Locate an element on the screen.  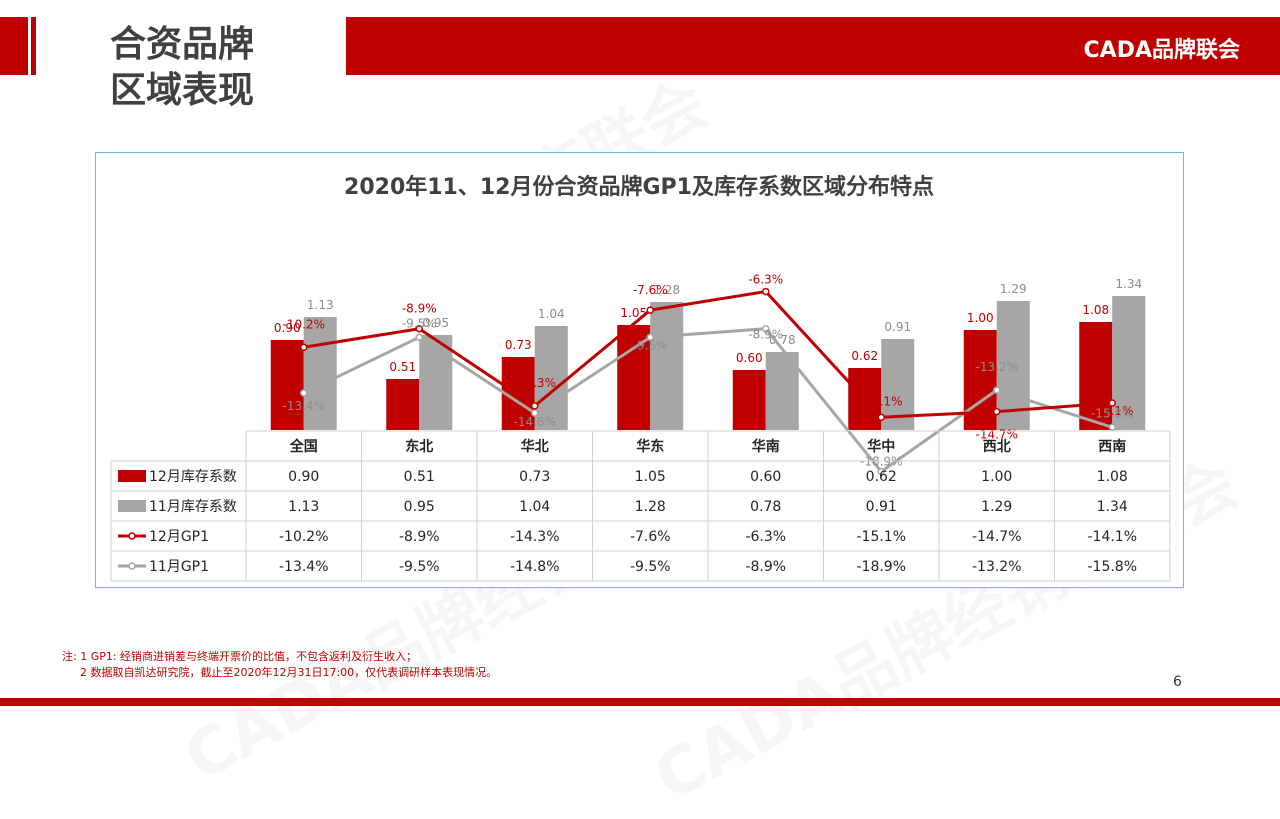
page-title-line1: 合资品牌 is located at coordinates (182, 44).